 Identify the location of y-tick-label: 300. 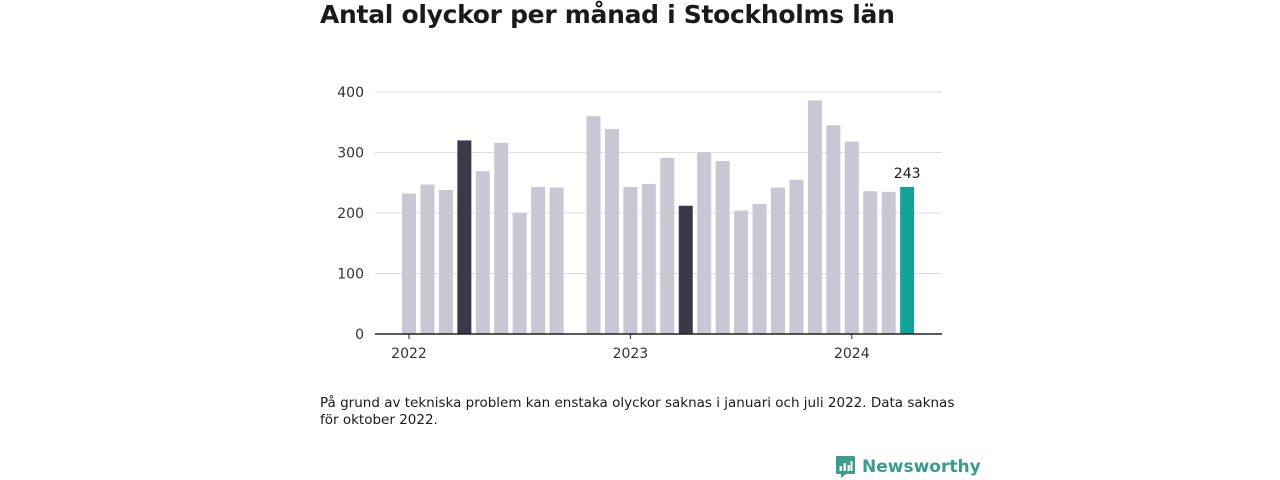
(350, 154).